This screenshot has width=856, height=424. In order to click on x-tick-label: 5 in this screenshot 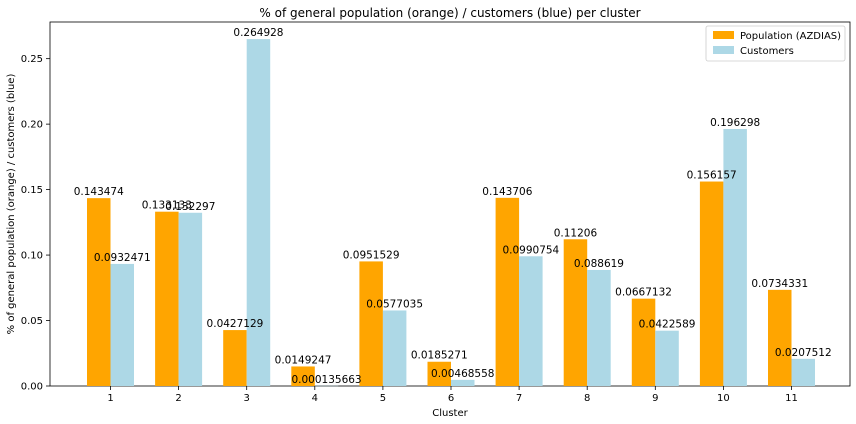, I will do `click(383, 398)`.